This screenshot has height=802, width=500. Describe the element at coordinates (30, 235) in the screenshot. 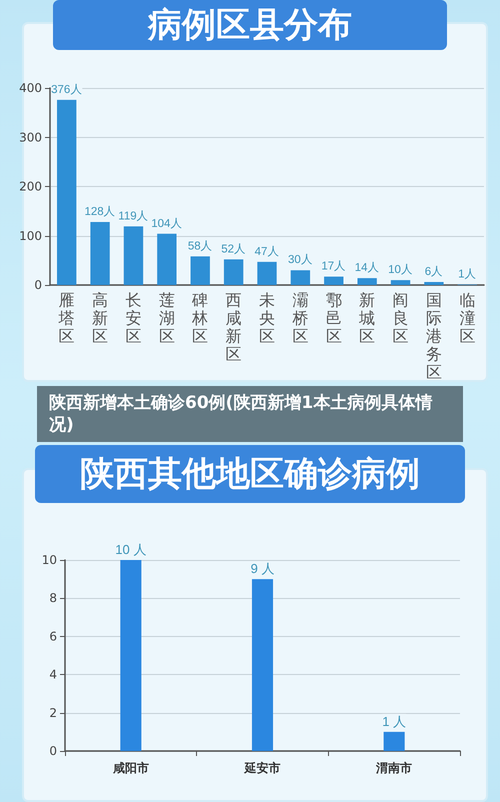

I see `y-tick-label: 100` at that location.